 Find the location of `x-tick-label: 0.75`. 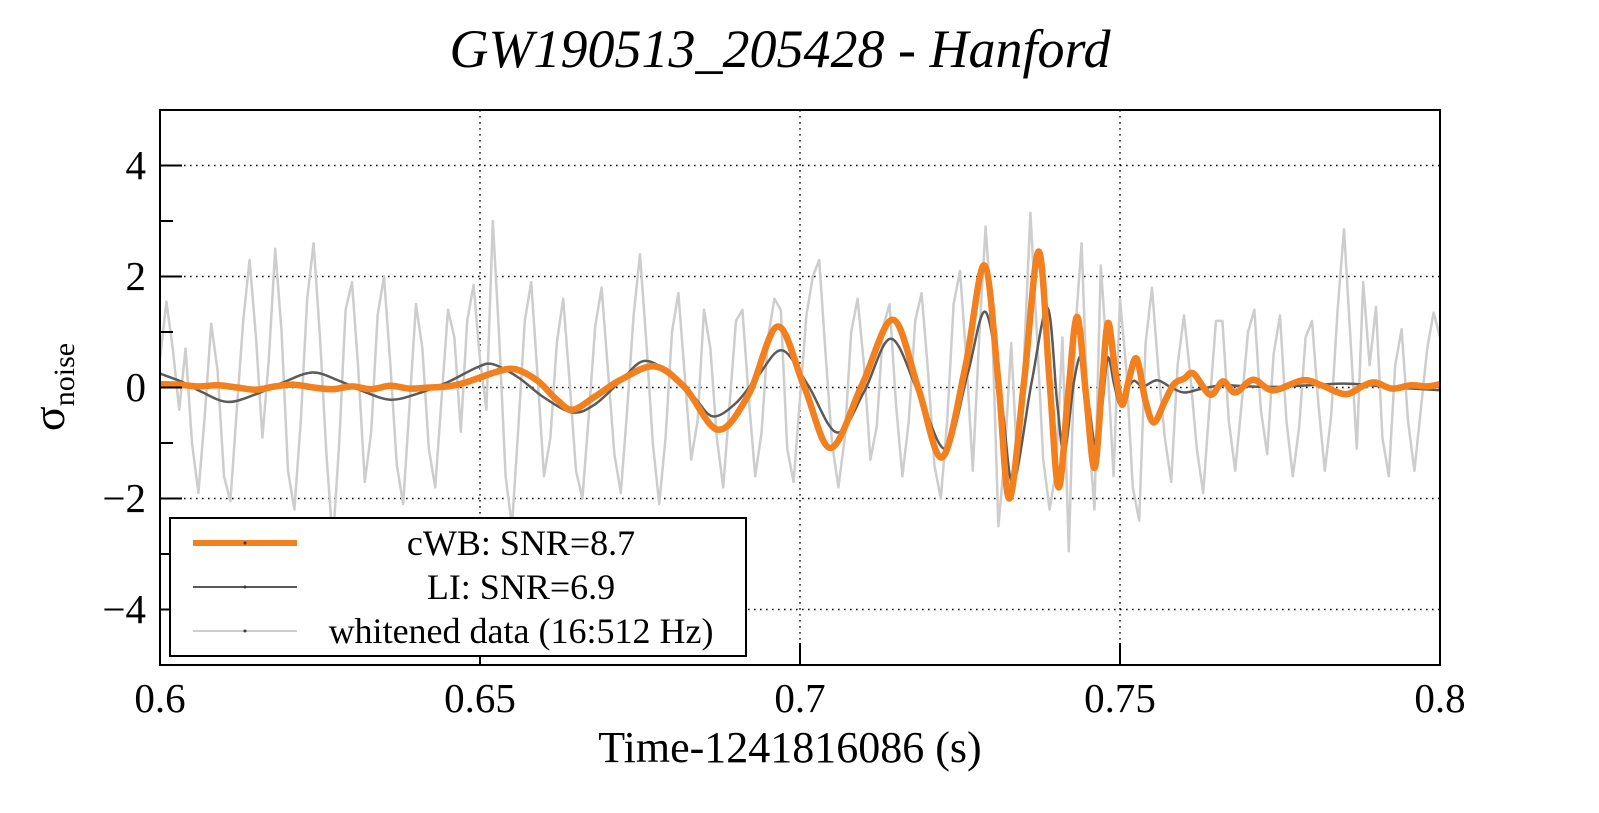

x-tick-label: 0.75 is located at coordinates (1120, 698).